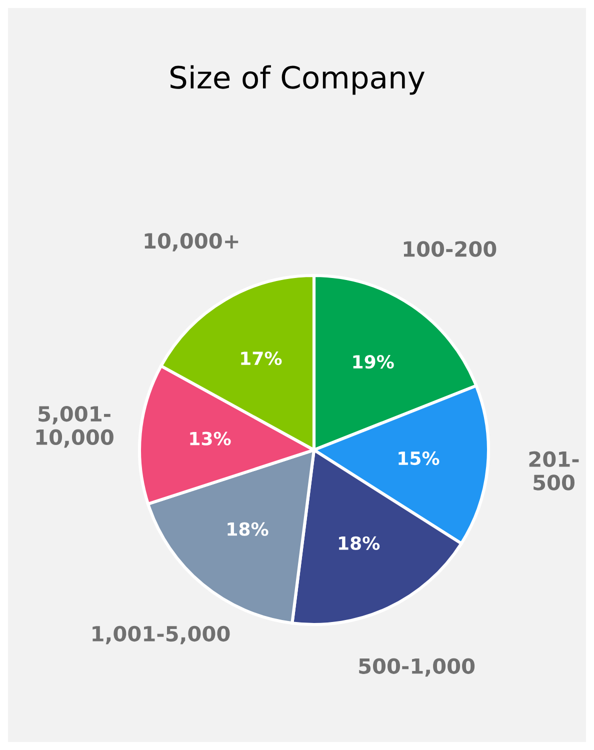 This screenshot has height=750, width=594. Describe the element at coordinates (554, 470) in the screenshot. I see `slice-label: 201- 500` at that location.